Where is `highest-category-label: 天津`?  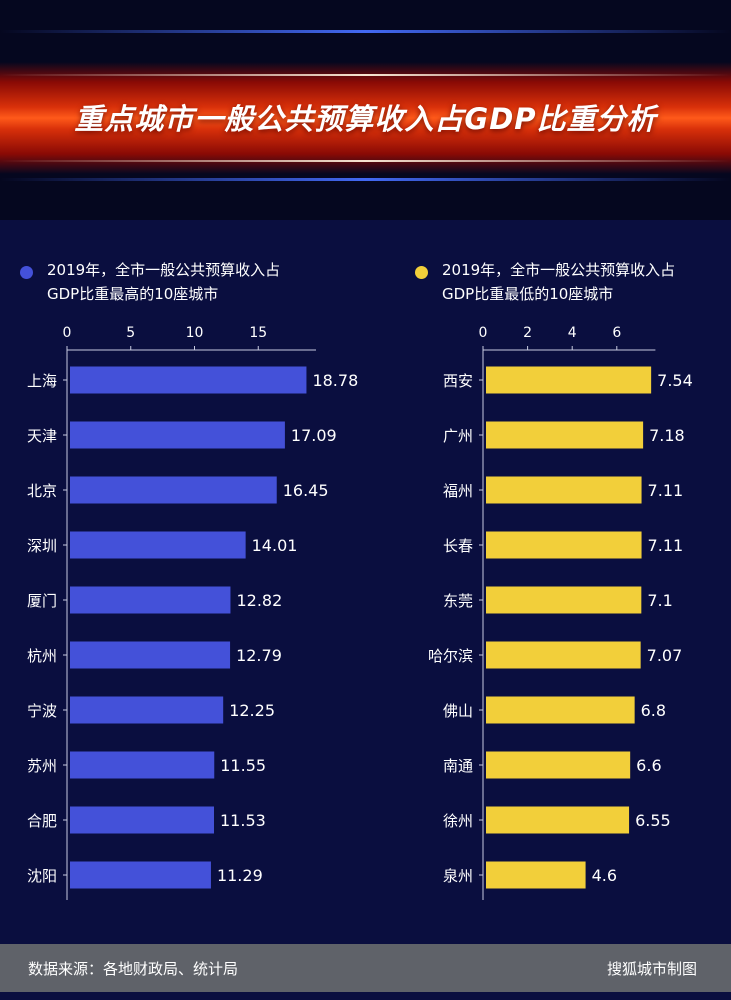
highest-category-label: 天津 is located at coordinates (42, 436).